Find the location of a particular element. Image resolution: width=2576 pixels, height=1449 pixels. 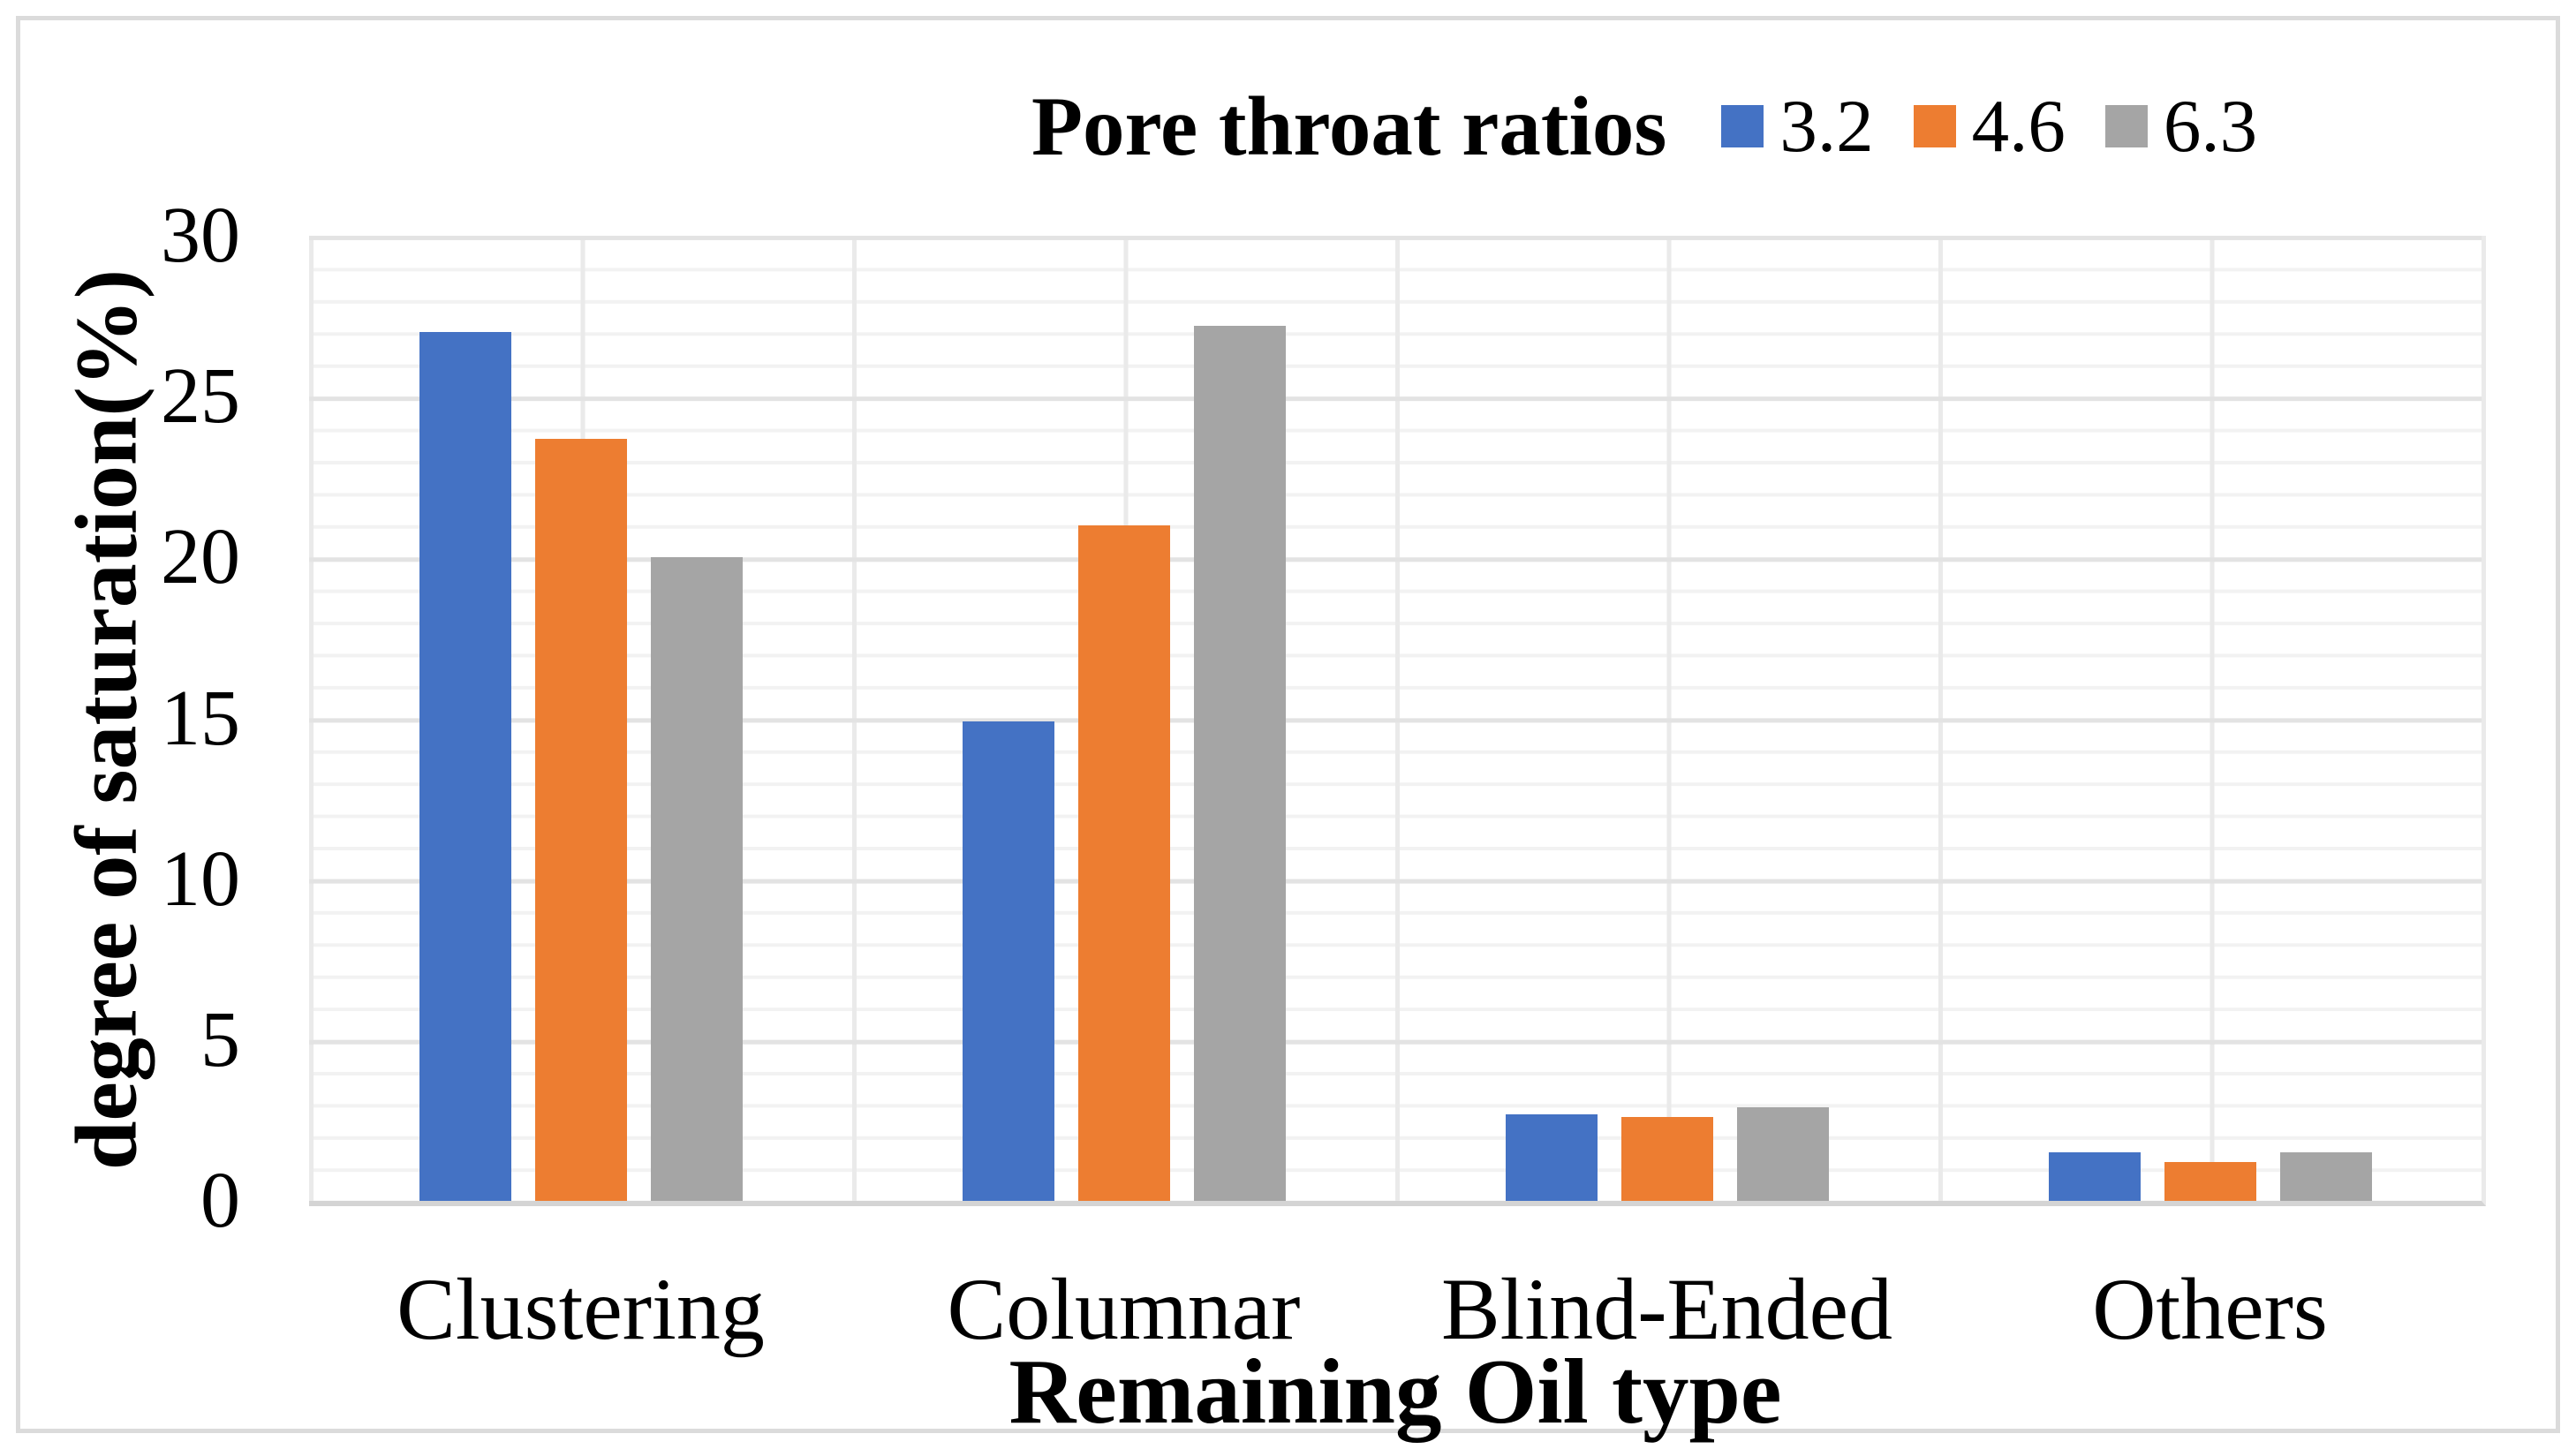

category-group-blind-ended is located at coordinates (1666, 718).